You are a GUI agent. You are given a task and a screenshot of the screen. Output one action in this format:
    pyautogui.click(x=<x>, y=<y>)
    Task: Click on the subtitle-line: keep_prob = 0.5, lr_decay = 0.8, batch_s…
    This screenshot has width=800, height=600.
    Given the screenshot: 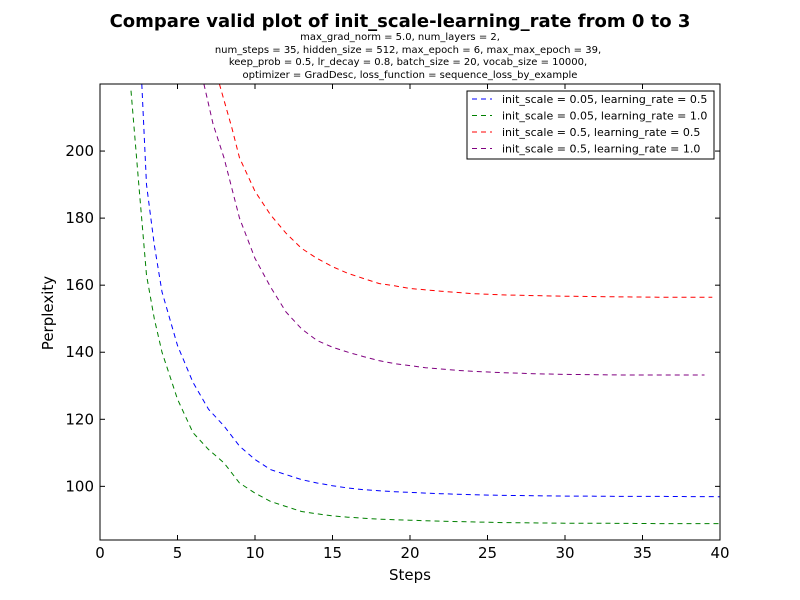 What is the action you would take?
    pyautogui.click(x=408, y=62)
    